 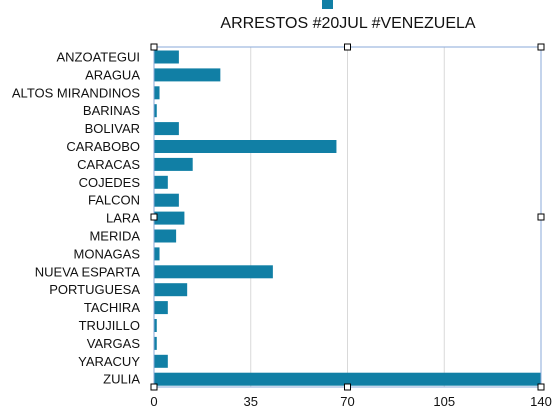 I want to click on category-label-0: ANZOATEGUI, so click(x=98, y=57).